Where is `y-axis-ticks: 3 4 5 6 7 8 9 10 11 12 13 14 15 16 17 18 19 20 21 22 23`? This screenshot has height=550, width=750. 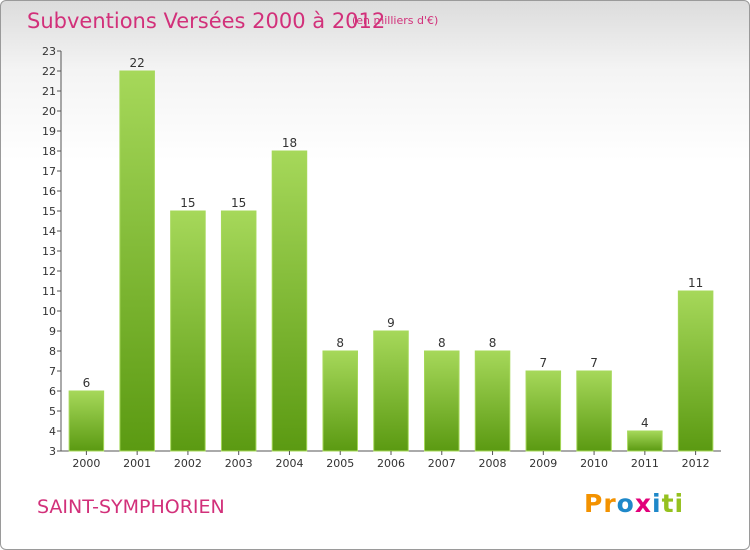
y-axis-ticks: 3 4 5 6 7 8 9 10 11 12 13 14 15 16 17 18 19 20 21 22 23 is located at coordinates (51, 251).